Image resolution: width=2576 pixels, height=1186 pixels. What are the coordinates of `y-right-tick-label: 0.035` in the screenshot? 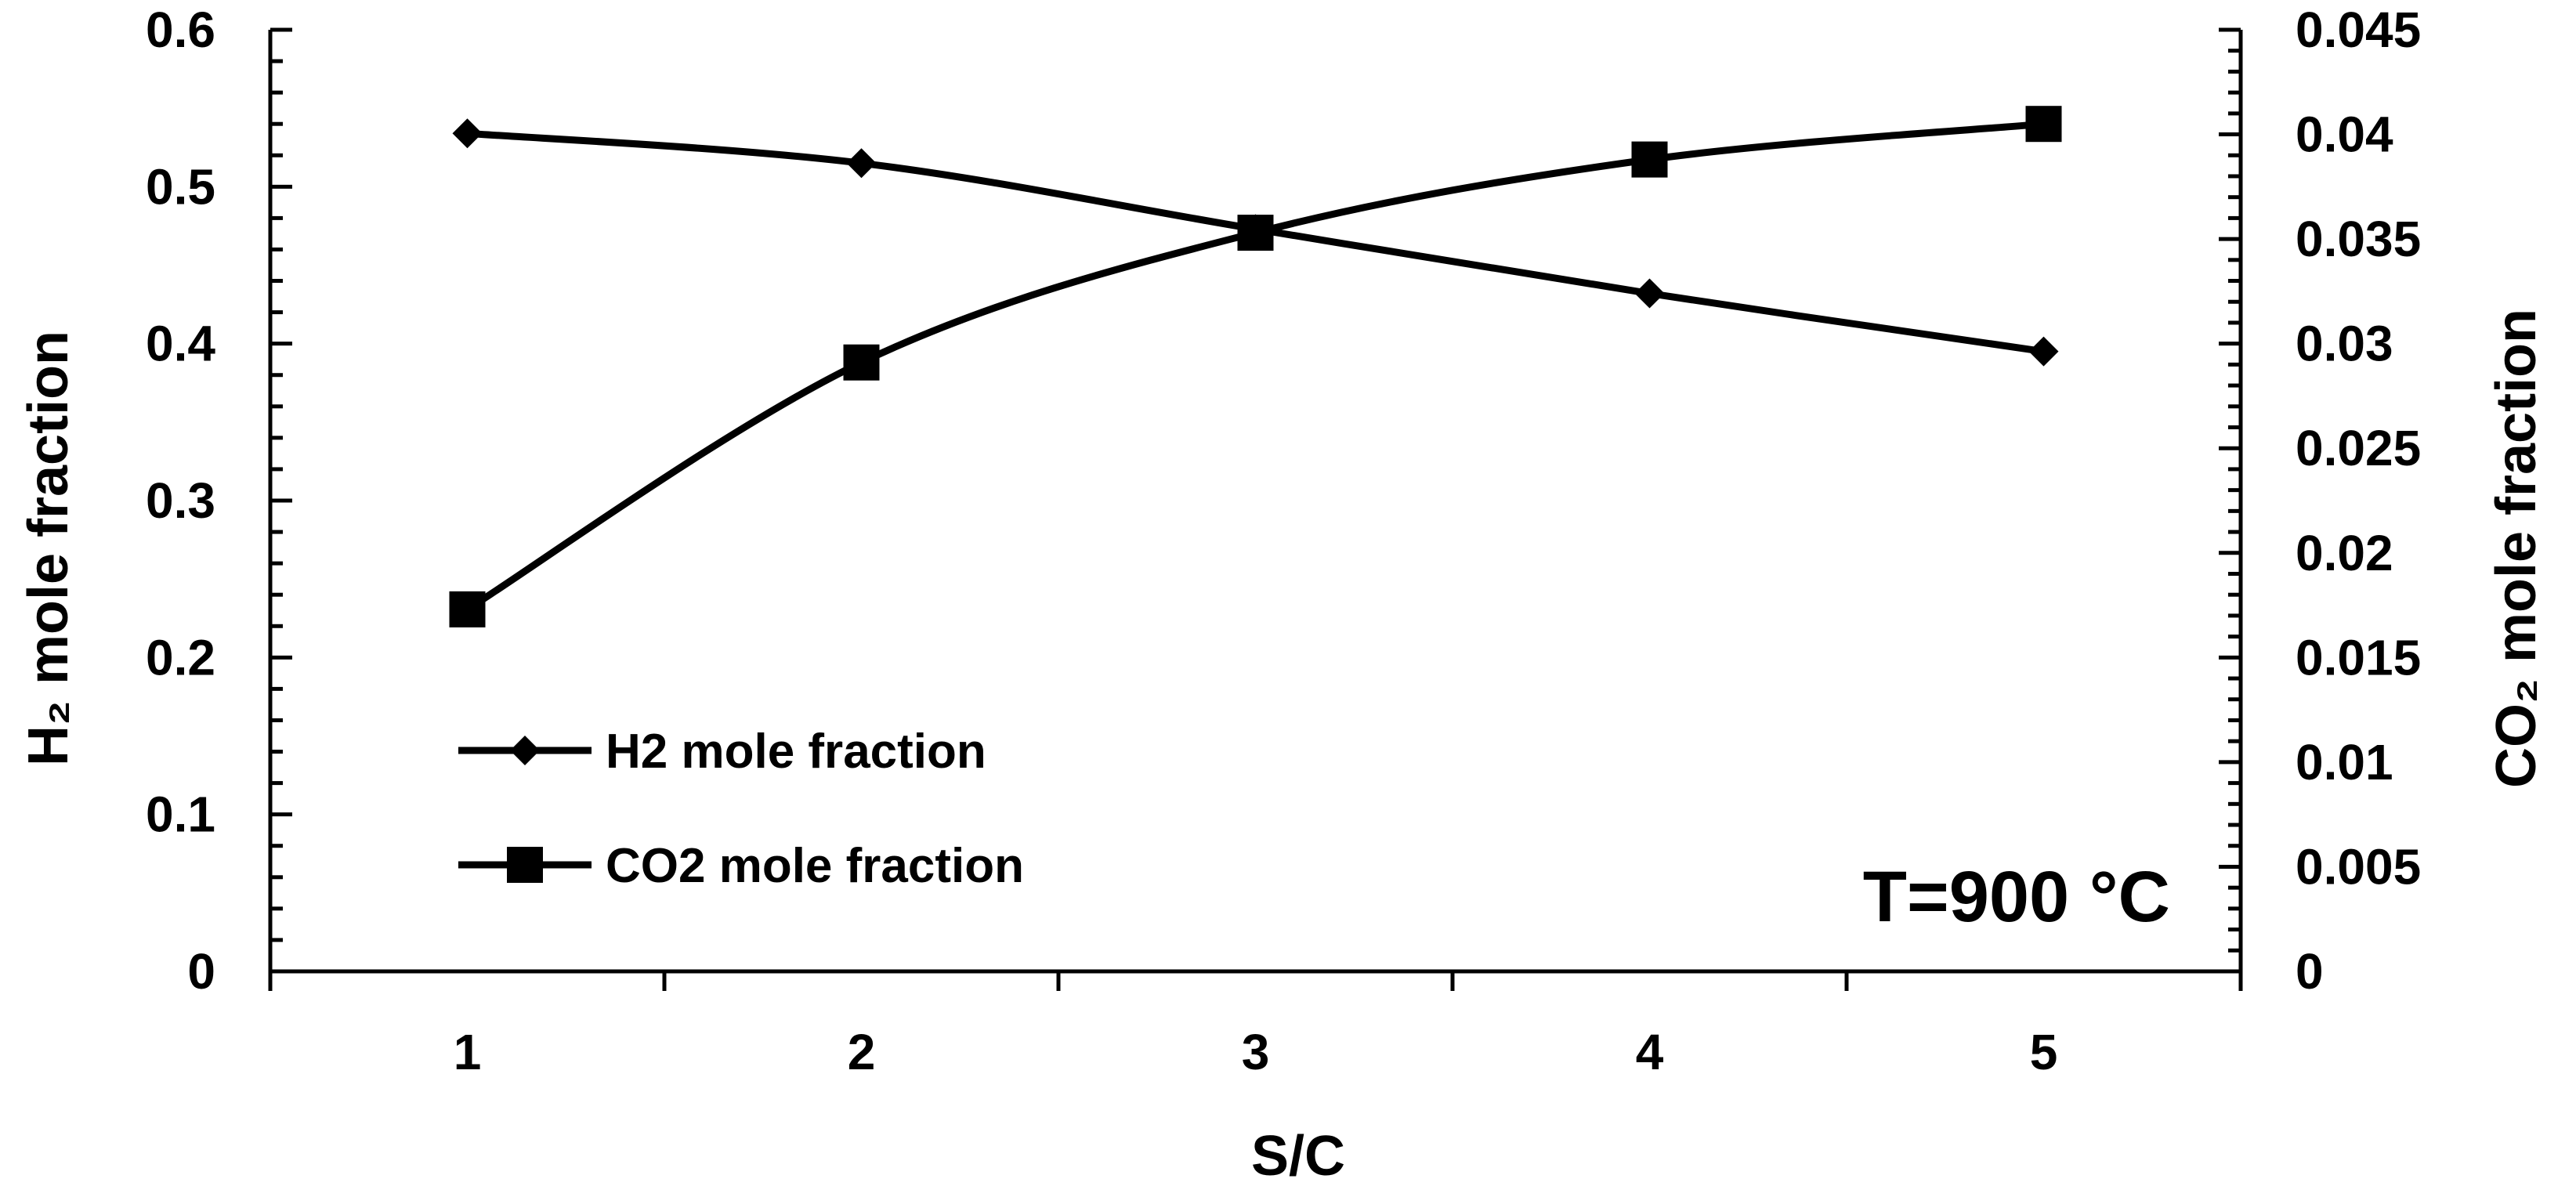 It's located at (2358, 239).